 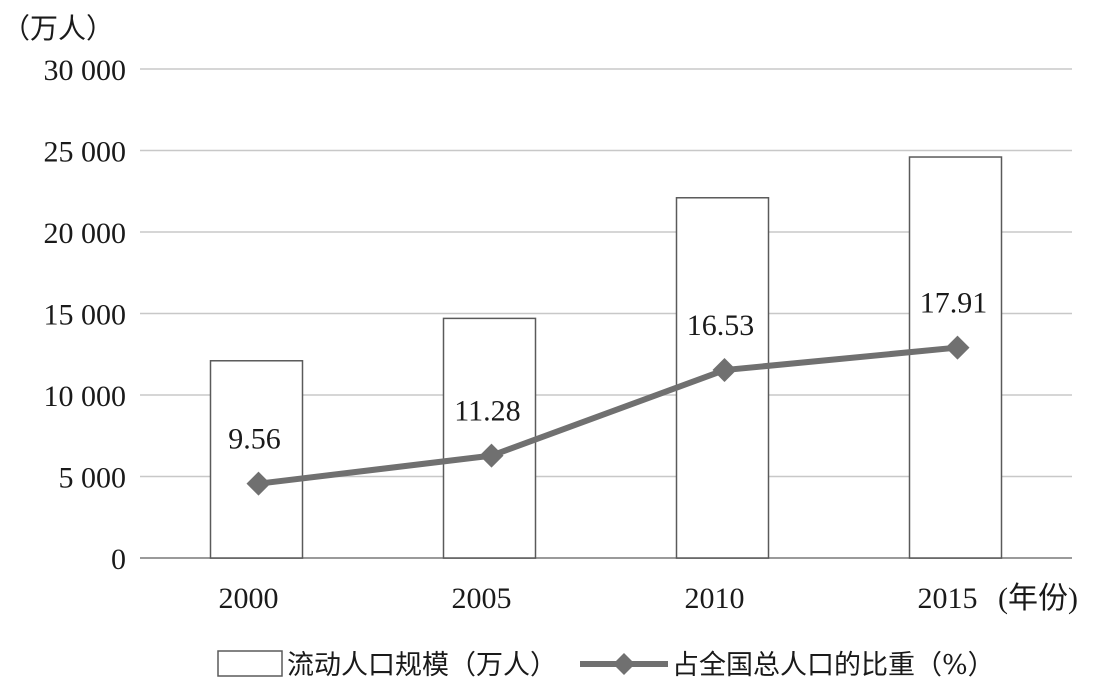 What do you see at coordinates (93, 478) in the screenshot?
I see `y-tick-label: 5 000` at bounding box center [93, 478].